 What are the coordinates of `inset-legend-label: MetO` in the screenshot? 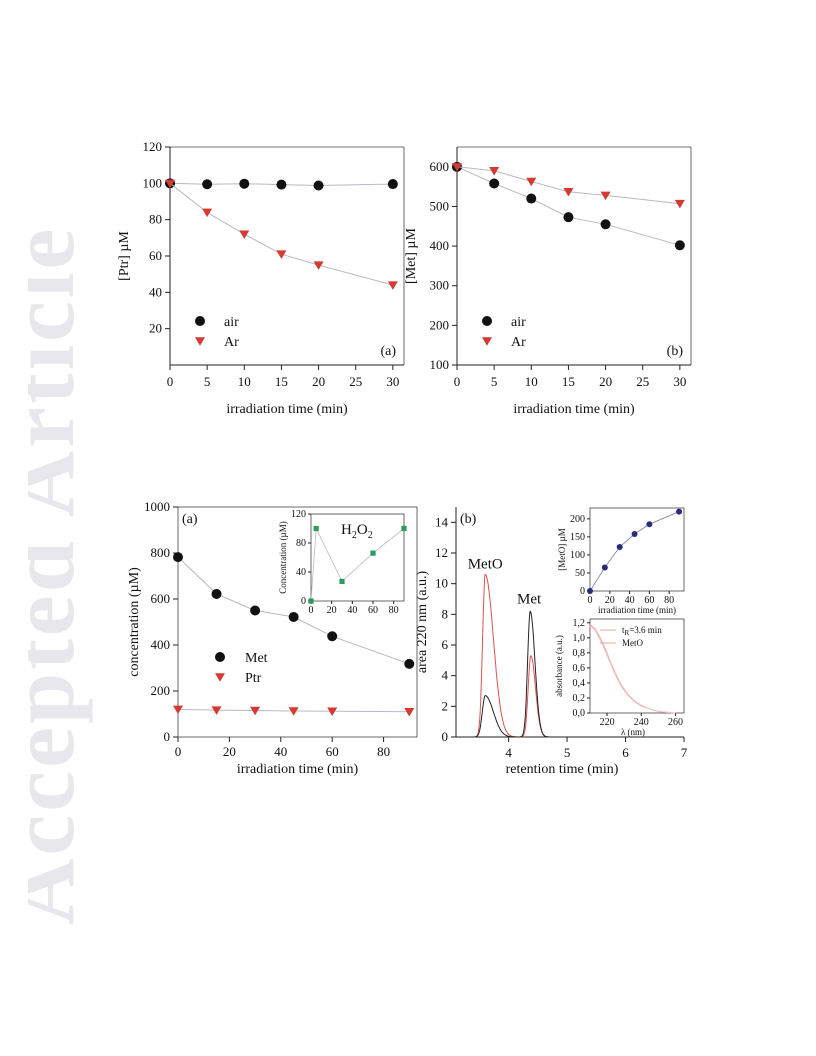 It's located at (632, 643).